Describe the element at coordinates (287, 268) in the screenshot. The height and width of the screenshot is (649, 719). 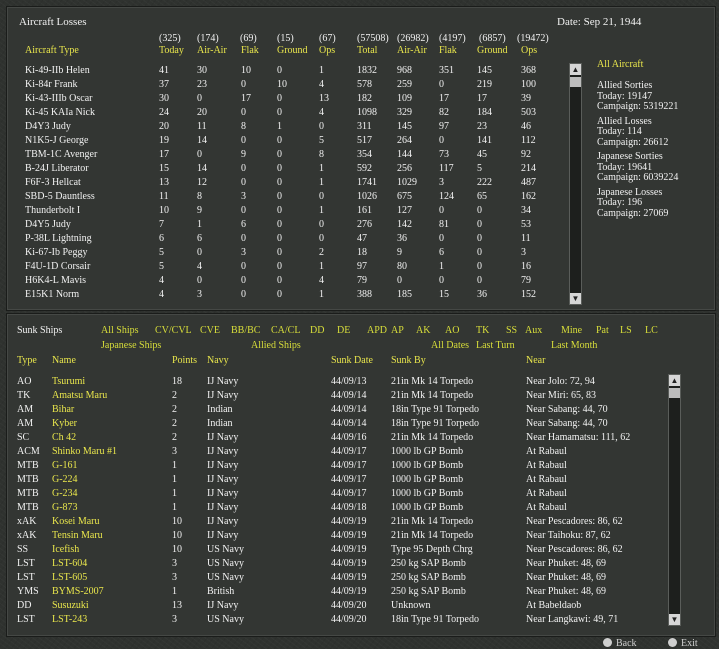
I see `aircraft-row: F4U-1D Corsair 5 4 0 0 1 97 80 1 0 16` at that location.